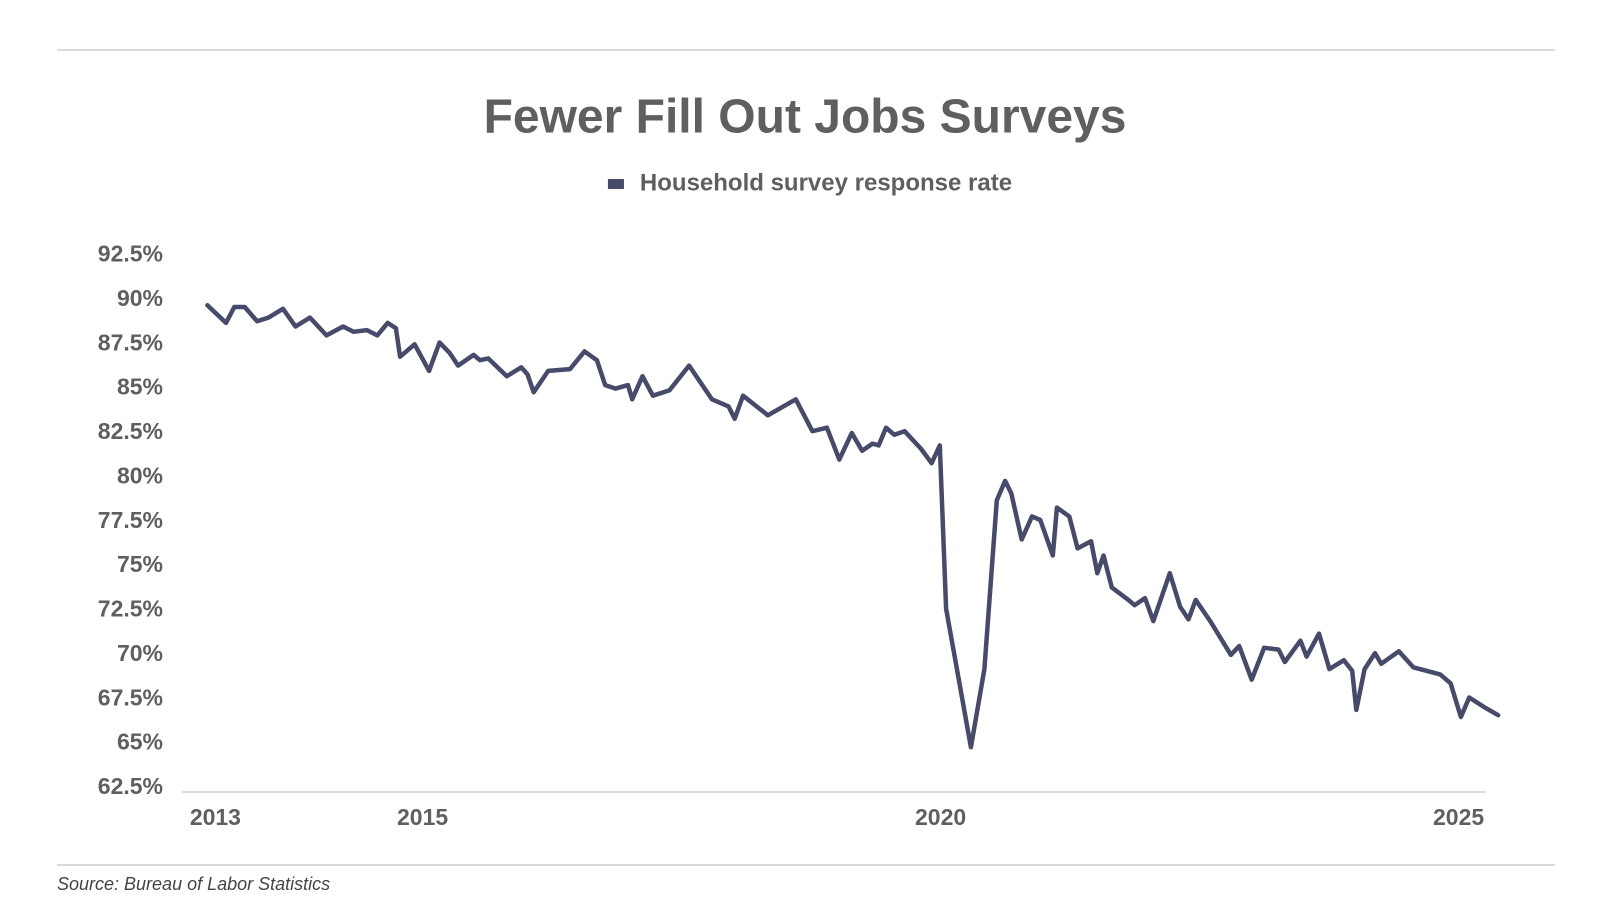 This screenshot has height=900, width=1600. What do you see at coordinates (193, 884) in the screenshot?
I see `source-note: Source: Bureau of Labor Statistics` at bounding box center [193, 884].